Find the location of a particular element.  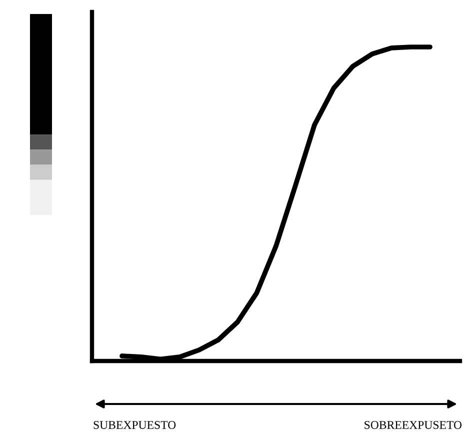

text: SOBREEXPUSETO is located at coordinates (413, 425).